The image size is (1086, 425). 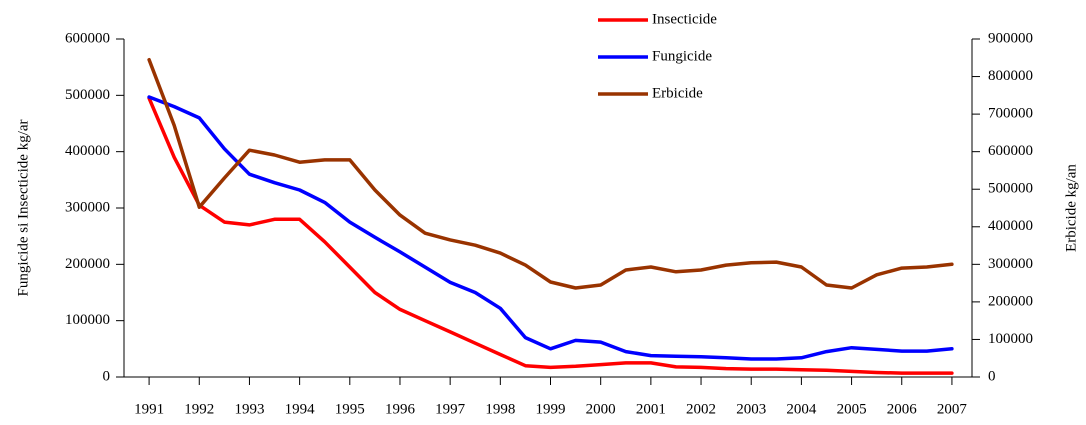 I want to click on x-tick-label: 2003, so click(x=751, y=409).